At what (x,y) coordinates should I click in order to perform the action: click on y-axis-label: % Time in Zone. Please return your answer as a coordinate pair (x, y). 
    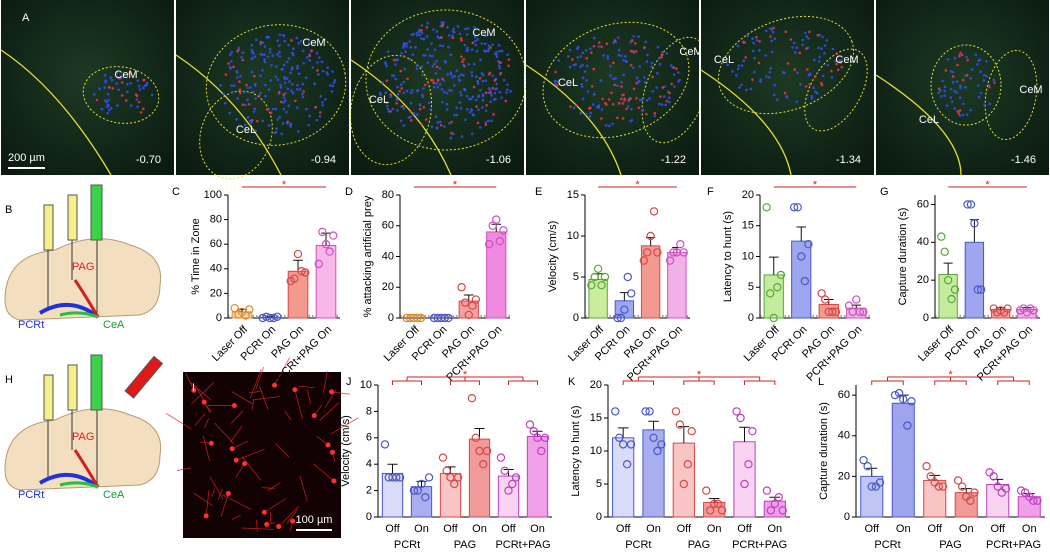
    Looking at the image, I should click on (196, 256).